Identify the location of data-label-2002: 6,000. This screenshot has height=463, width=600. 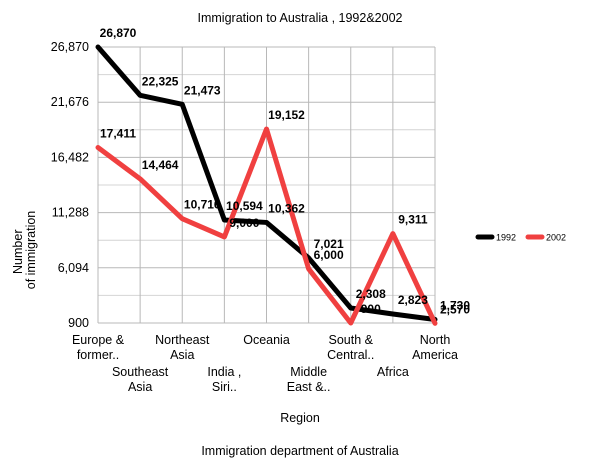
(329, 255).